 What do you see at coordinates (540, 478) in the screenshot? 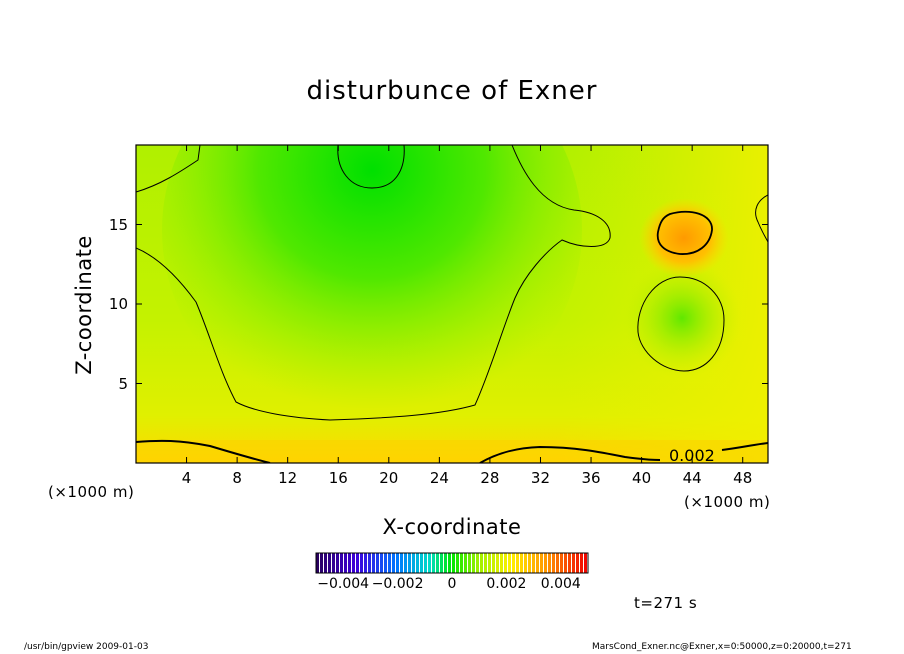
I see `x-tick-label: 32` at bounding box center [540, 478].